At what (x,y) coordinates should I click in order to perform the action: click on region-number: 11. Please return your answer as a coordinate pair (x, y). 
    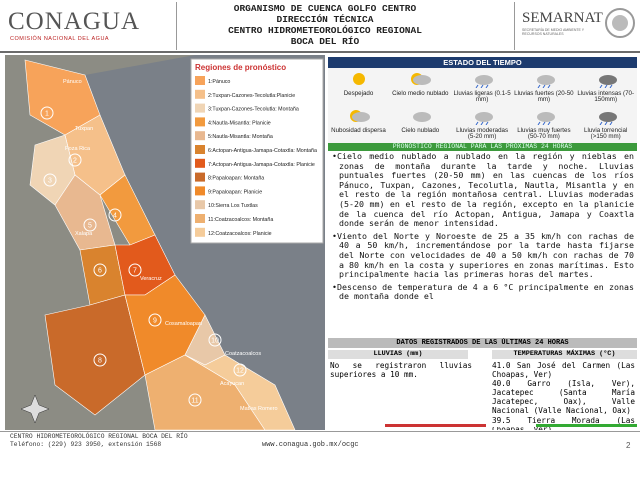
    Looking at the image, I should click on (194, 401).